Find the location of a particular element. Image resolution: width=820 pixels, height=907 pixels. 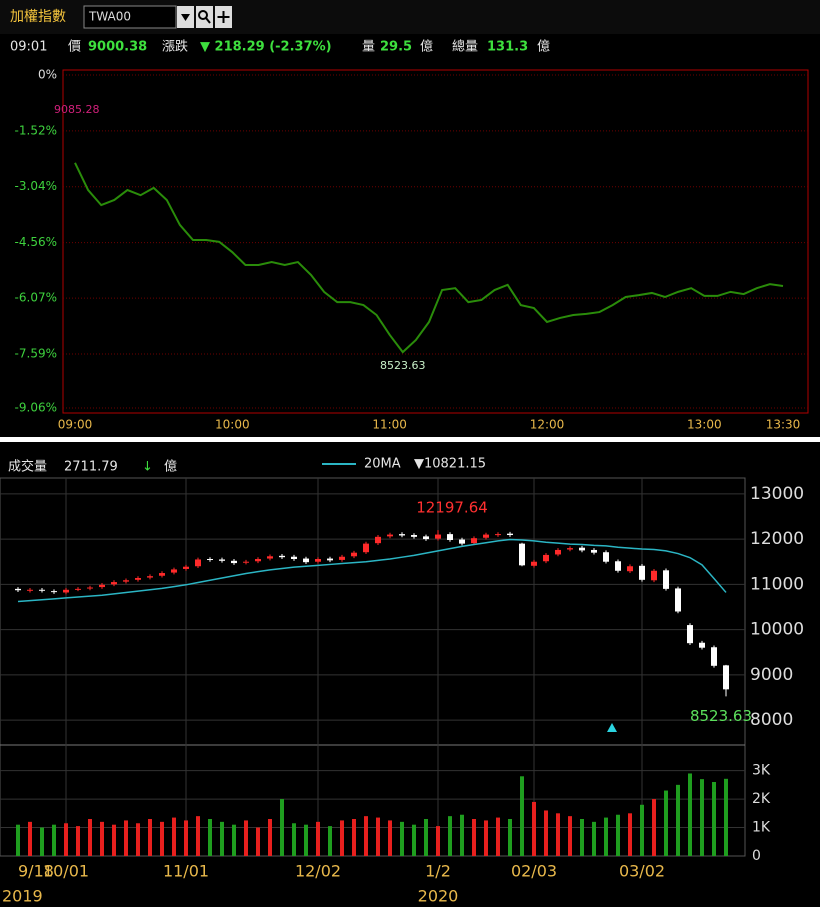

volume-unit: 億 is located at coordinates (170, 467).